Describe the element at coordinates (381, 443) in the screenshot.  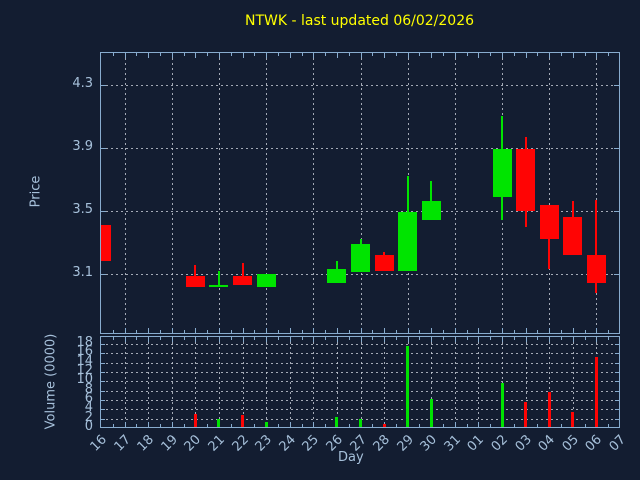
I see `day-tick-label-28: 28` at that location.